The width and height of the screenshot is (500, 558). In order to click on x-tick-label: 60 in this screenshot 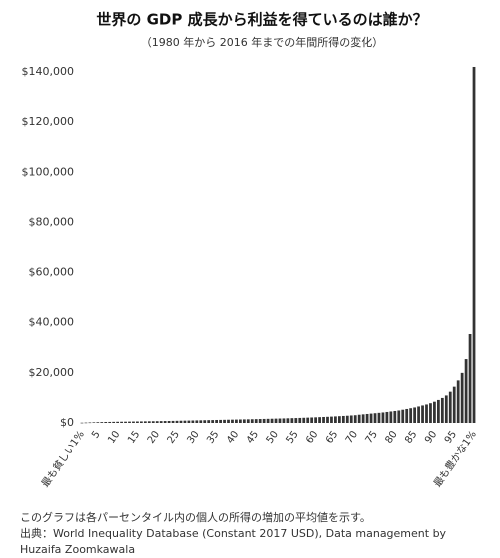, I will do `click(312, 437)`.